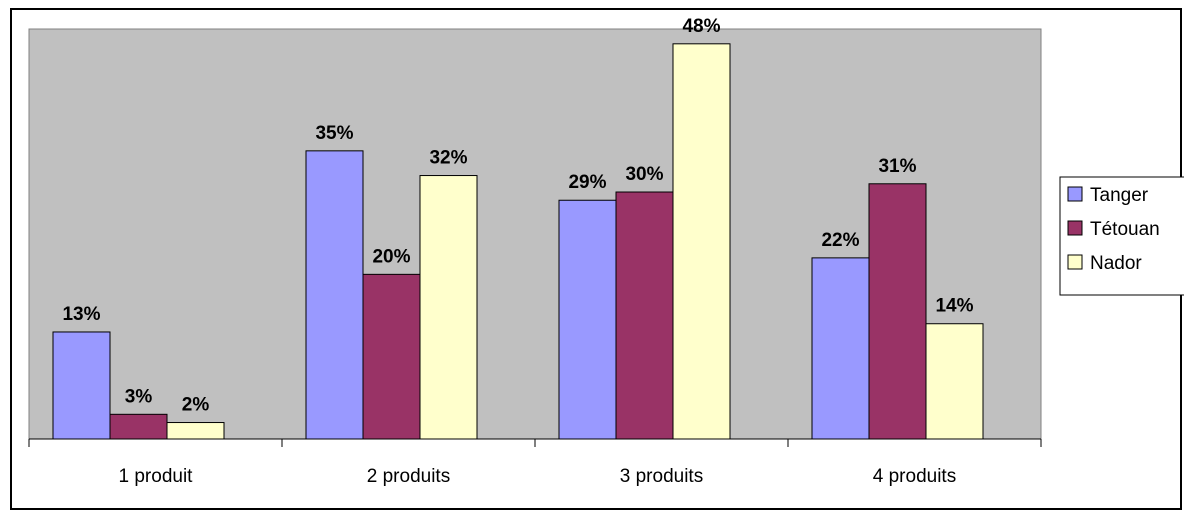 This screenshot has width=1184, height=513. What do you see at coordinates (1125, 229) in the screenshot?
I see `legend-label-tétouan: Tétouan` at bounding box center [1125, 229].